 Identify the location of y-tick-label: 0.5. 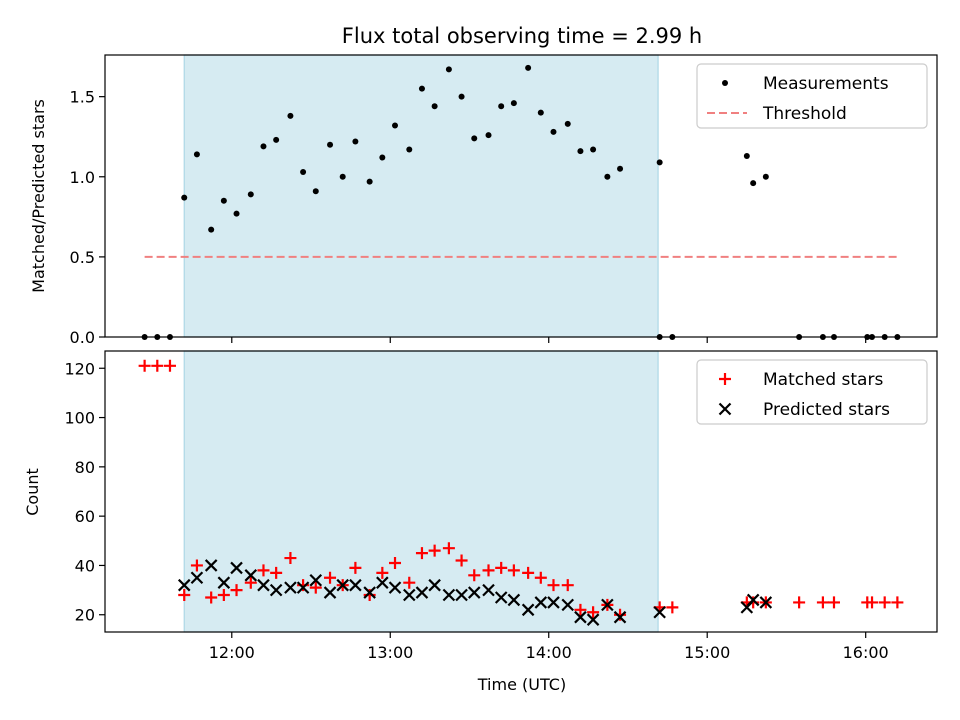
(82, 257).